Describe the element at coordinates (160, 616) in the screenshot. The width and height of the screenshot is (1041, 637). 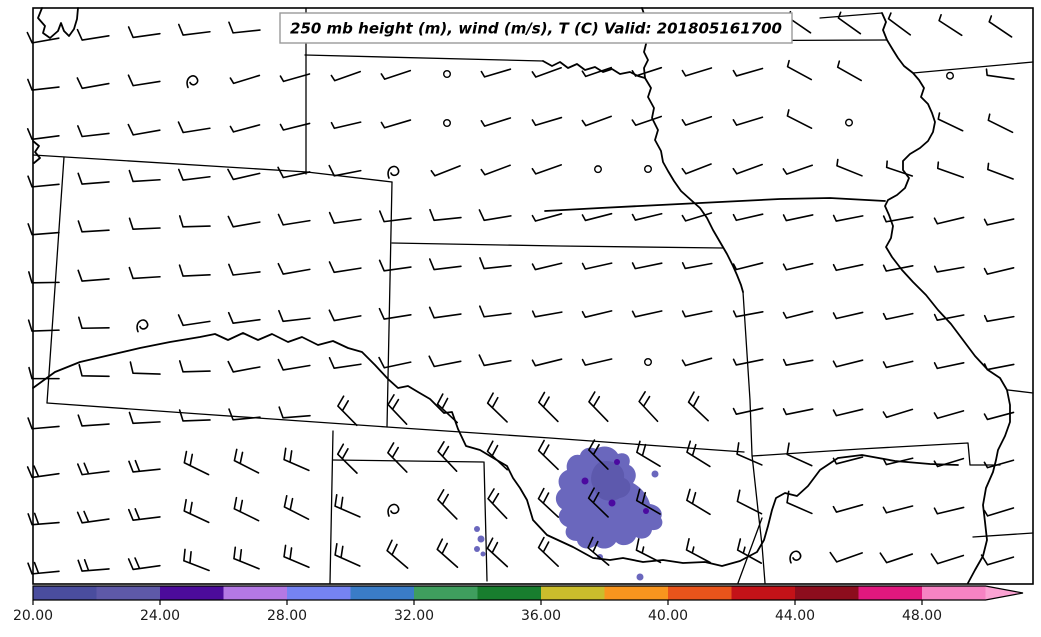
I see `colorbar-tick-label: 24.00` at that location.